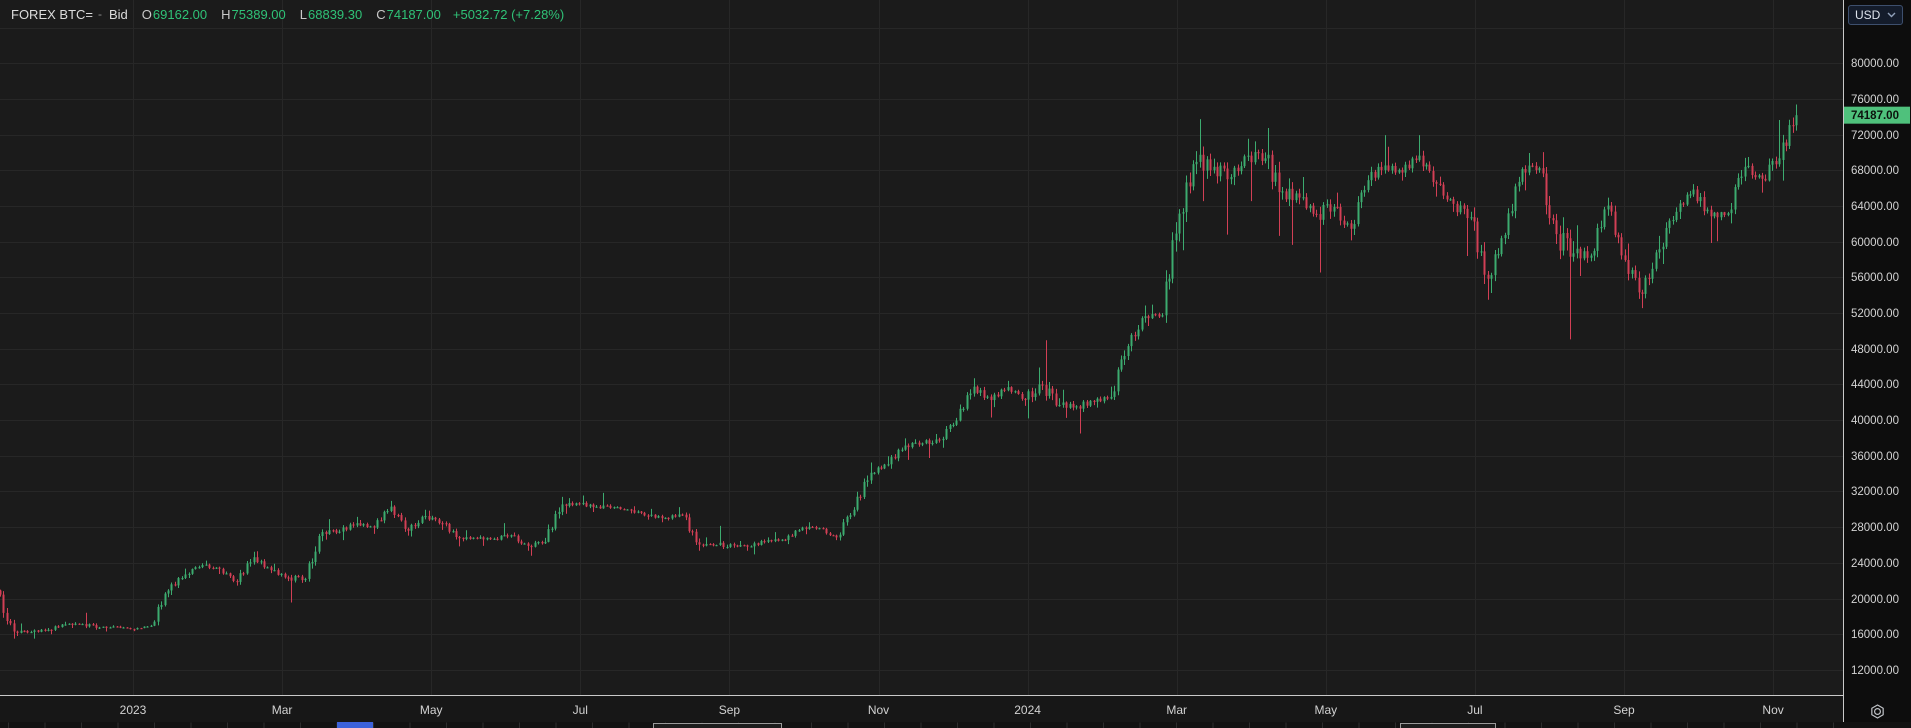 The height and width of the screenshot is (728, 1911). What do you see at coordinates (1875, 528) in the screenshot?
I see `price-tick-label: 28000.00` at bounding box center [1875, 528].